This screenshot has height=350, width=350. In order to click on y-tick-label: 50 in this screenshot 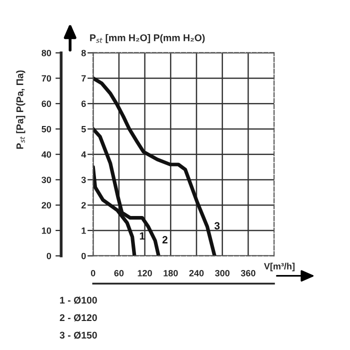, I will do `click(47, 129)`.